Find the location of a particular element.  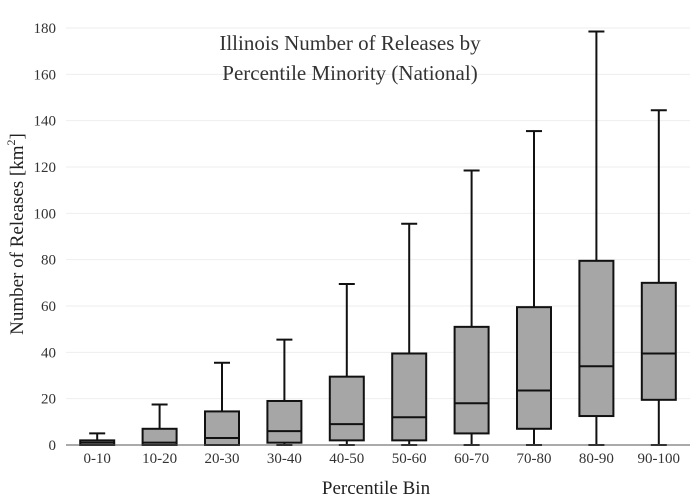

chart-title-line-2: Percentile Minority (National) is located at coordinates (349, 73).